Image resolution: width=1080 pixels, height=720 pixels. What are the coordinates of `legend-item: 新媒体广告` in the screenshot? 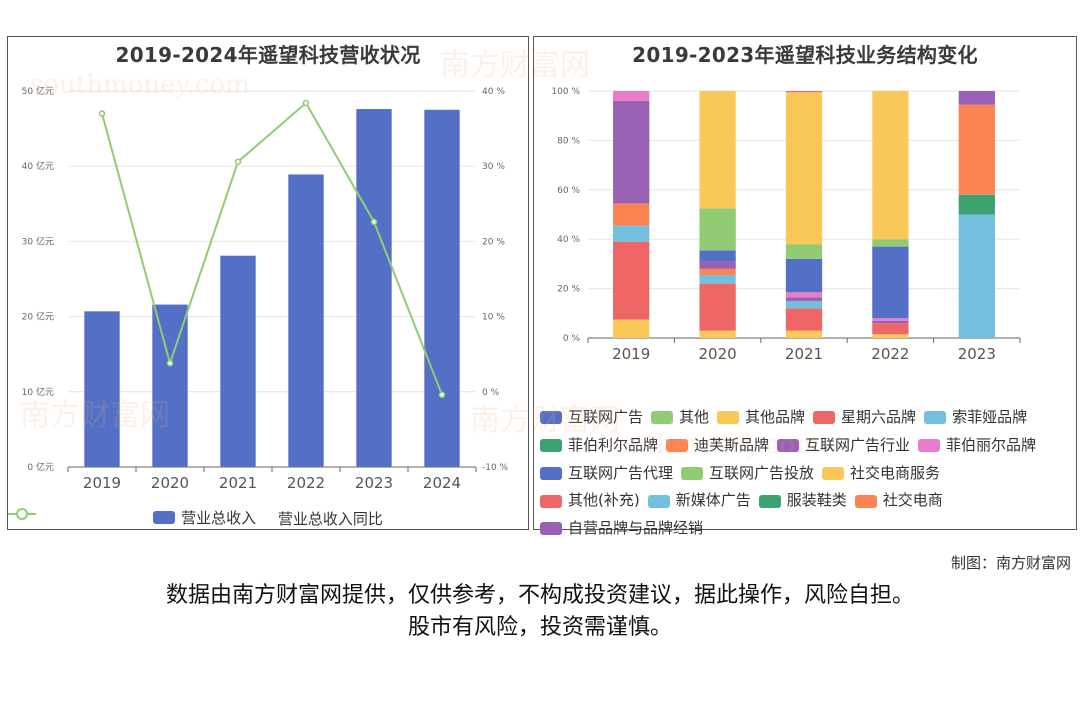 It's located at (699, 501).